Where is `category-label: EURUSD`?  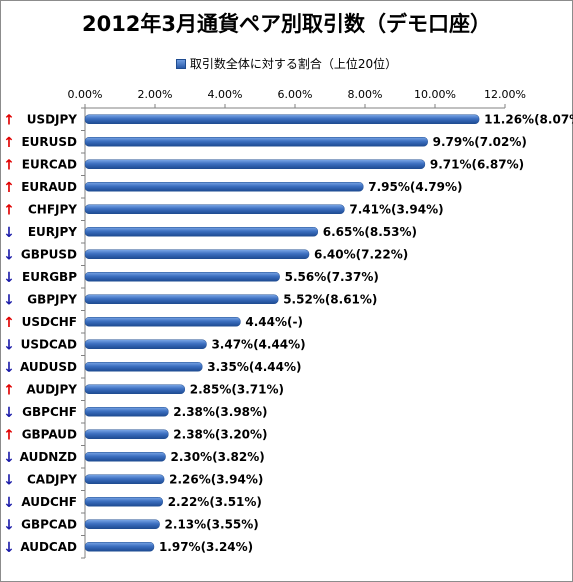 category-label: EURUSD is located at coordinates (49, 142).